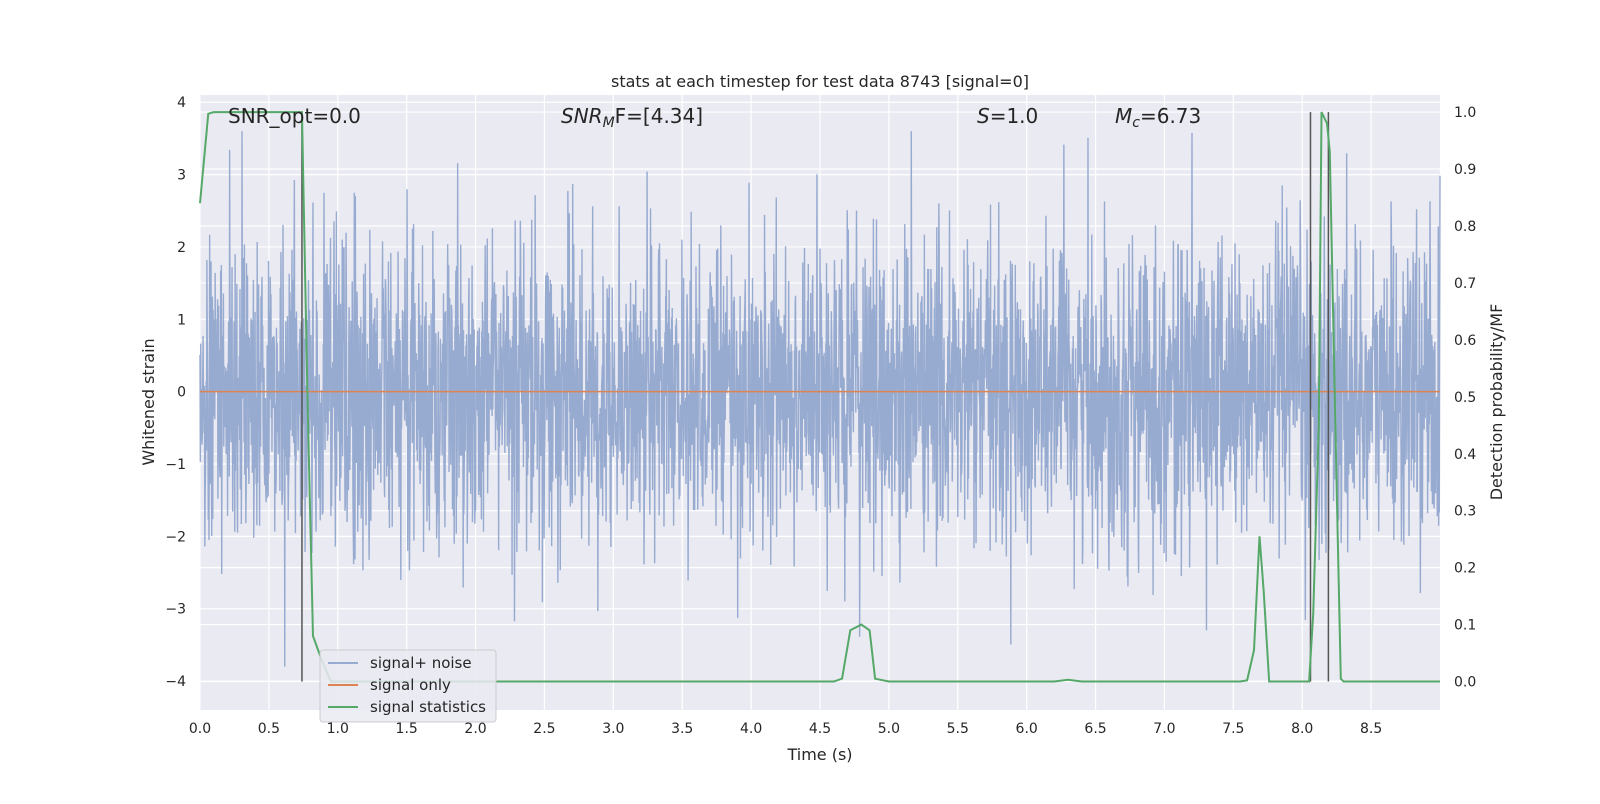 This screenshot has width=1600, height=804. I want to click on y-right-tick-label: 0.3, so click(1465, 512).